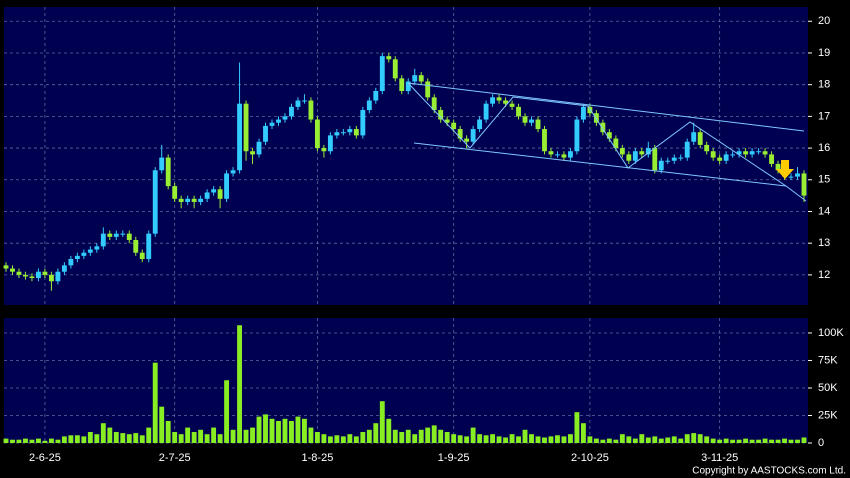 The width and height of the screenshot is (850, 478). What do you see at coordinates (590, 458) in the screenshot?
I see `x-tick-label: 2-10-25` at bounding box center [590, 458].